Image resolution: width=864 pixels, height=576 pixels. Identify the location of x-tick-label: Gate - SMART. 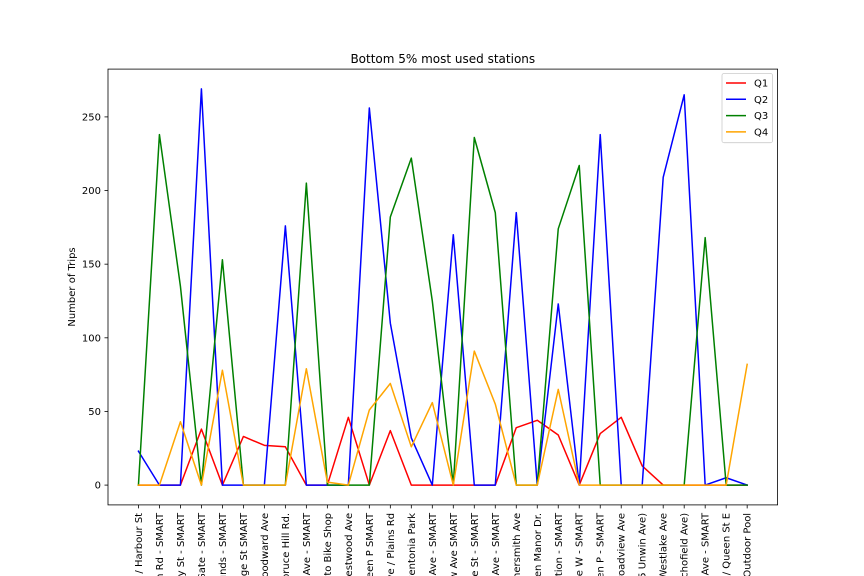
(202, 544).